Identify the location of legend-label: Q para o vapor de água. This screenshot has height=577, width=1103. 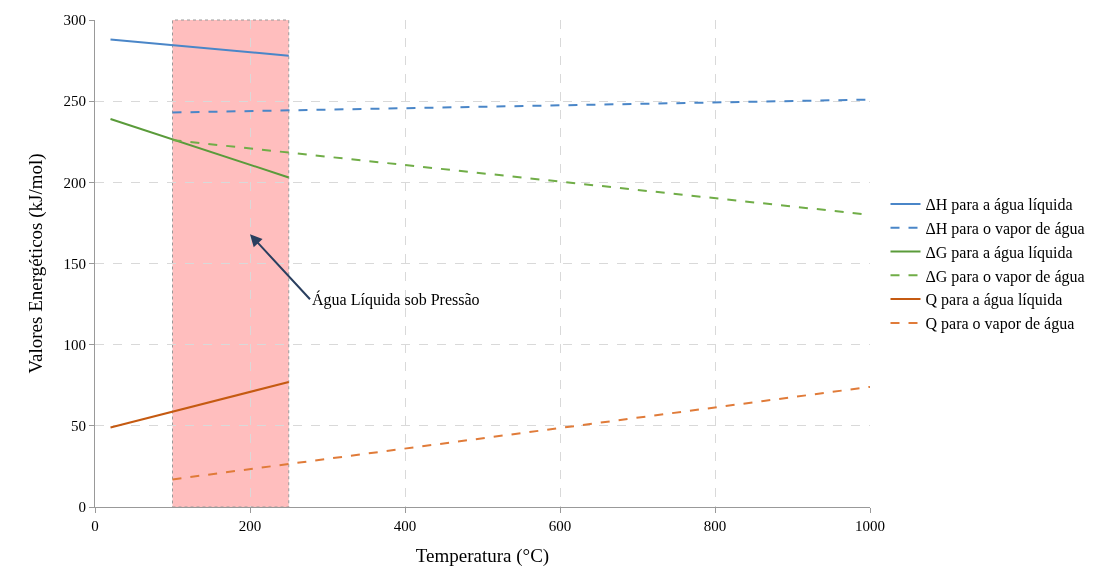
(1000, 324).